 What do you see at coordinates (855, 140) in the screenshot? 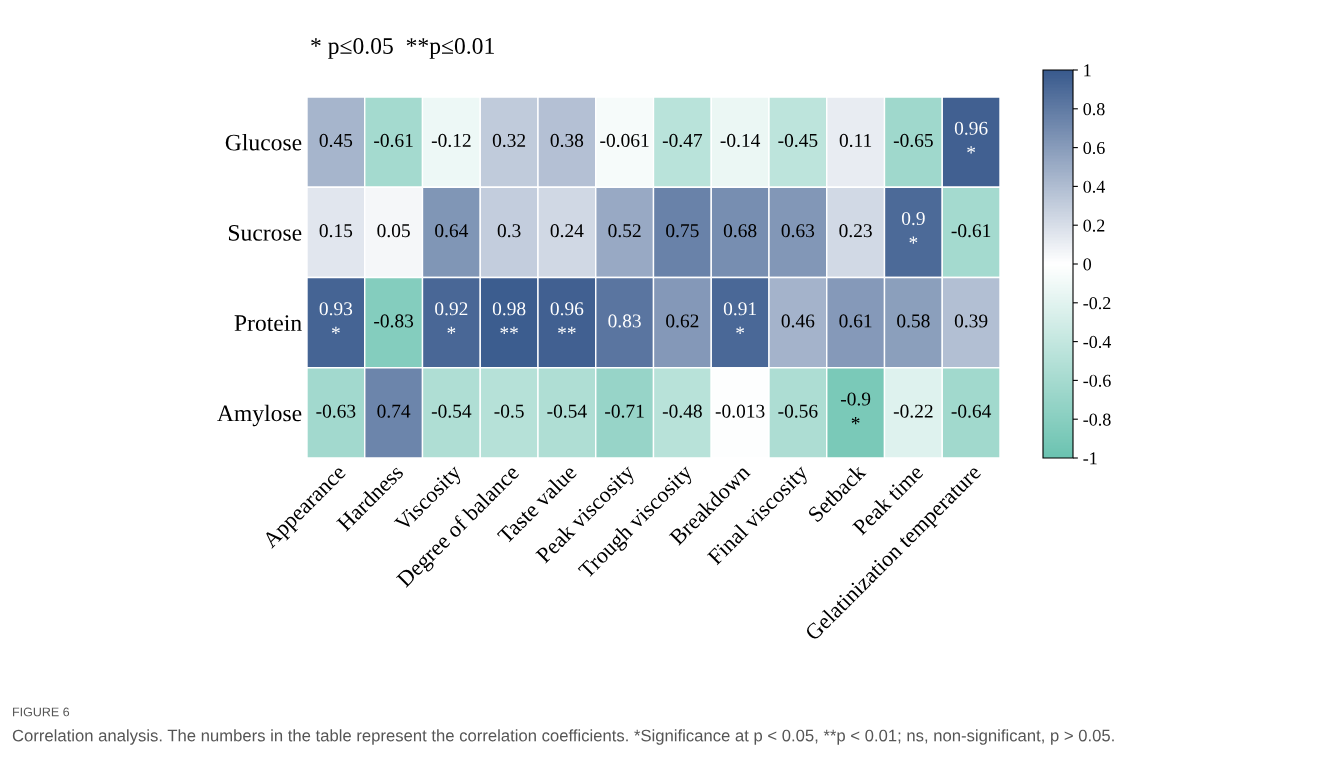
I see `data-label: 0.11` at bounding box center [855, 140].